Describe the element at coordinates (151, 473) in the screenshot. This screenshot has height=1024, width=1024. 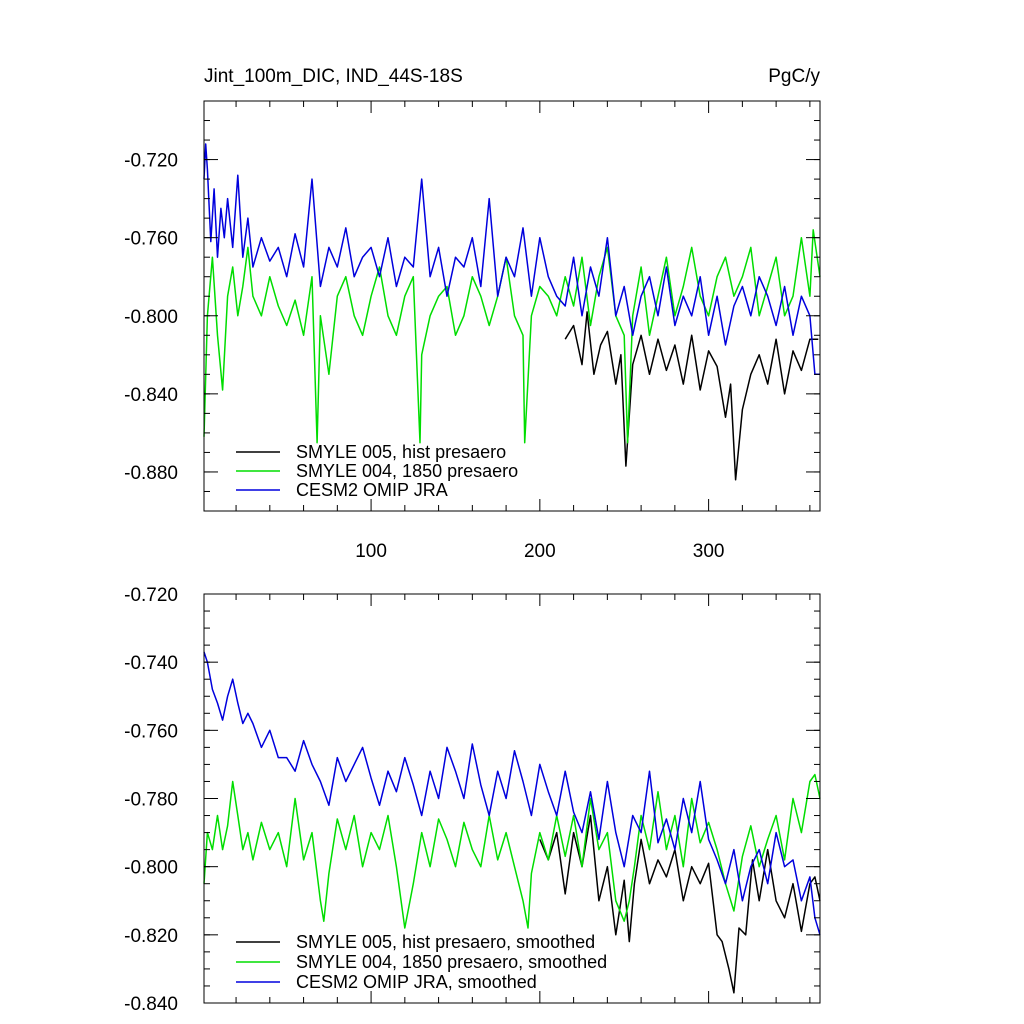
I see `top-y-tick-label: -0.880` at that location.